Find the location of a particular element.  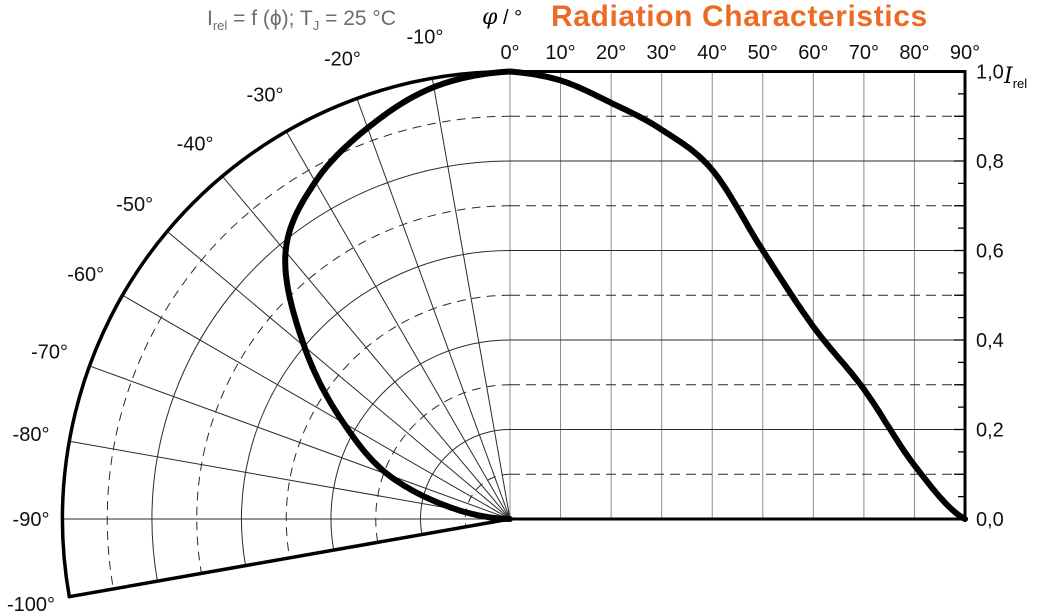

irel-tick-label: 0,2 is located at coordinates (990, 431).